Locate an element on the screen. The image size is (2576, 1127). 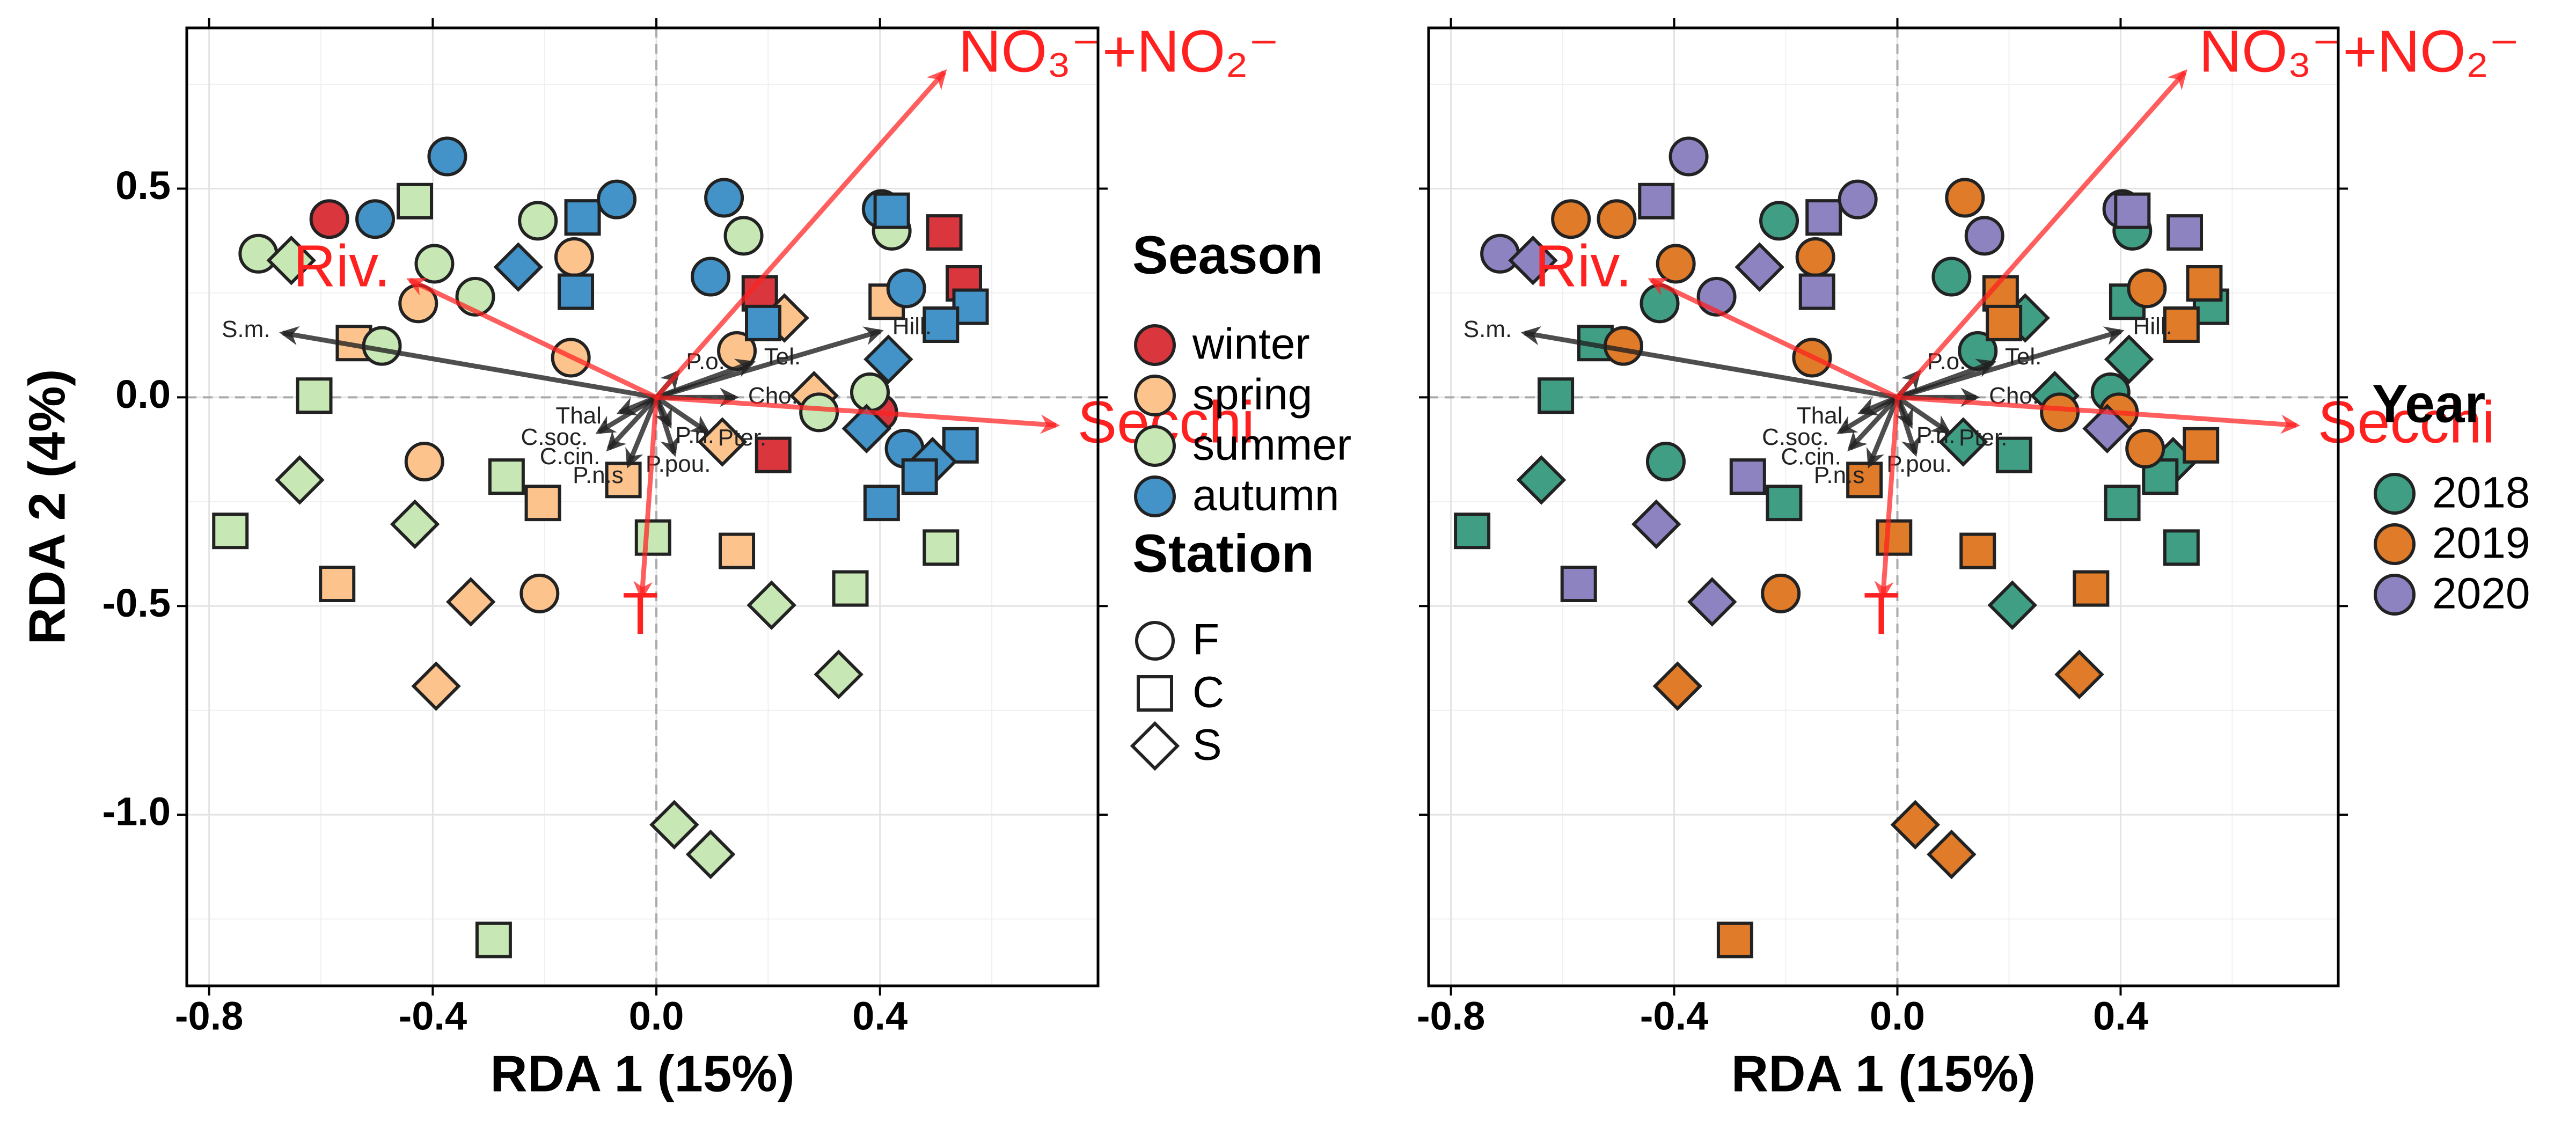
env-arrow-label: T is located at coordinates (1881, 614).